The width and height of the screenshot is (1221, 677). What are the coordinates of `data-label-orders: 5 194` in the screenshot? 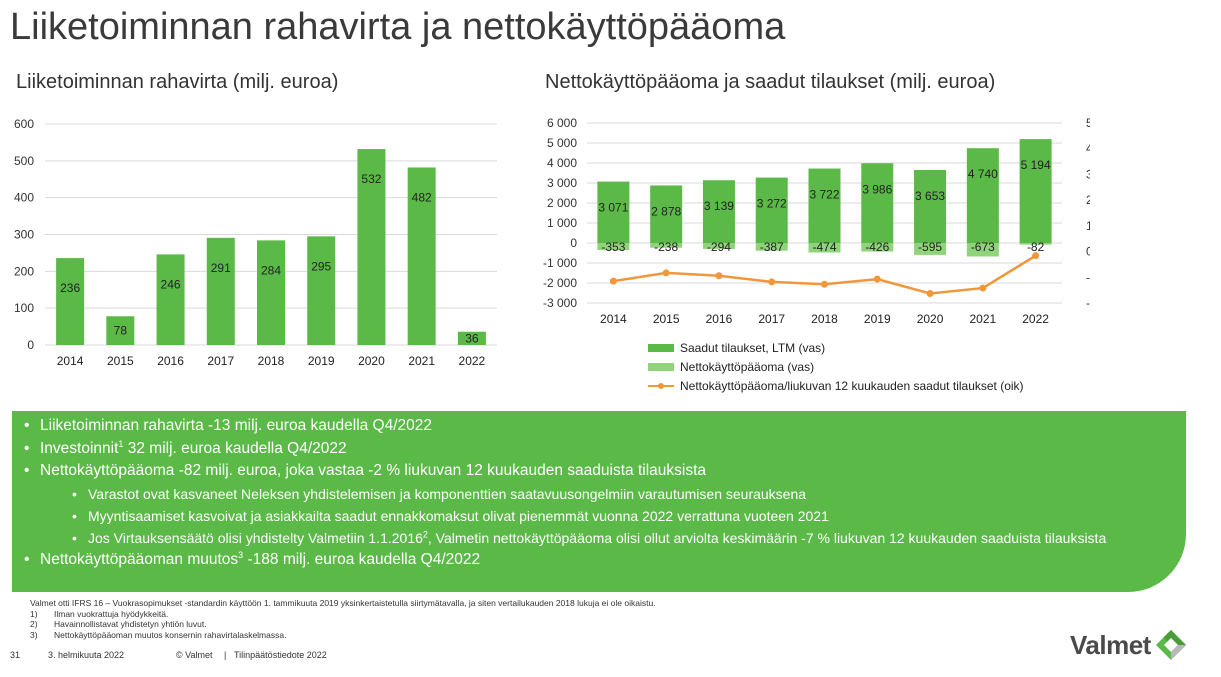 It's located at (1036, 165).